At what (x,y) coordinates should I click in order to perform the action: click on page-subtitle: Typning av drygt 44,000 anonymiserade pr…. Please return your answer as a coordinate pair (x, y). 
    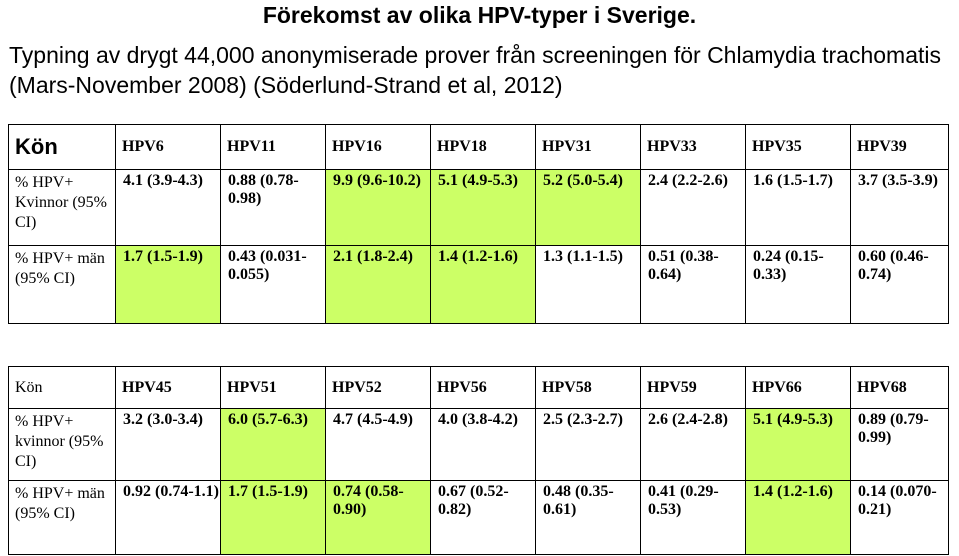
    Looking at the image, I should click on (475, 70).